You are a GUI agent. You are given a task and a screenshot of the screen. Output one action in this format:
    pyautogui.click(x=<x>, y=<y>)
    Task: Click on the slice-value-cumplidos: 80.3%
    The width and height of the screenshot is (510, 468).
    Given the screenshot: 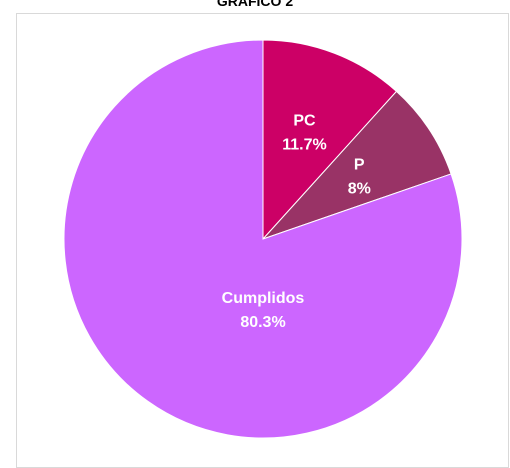 What is the action you would take?
    pyautogui.click(x=262, y=322)
    